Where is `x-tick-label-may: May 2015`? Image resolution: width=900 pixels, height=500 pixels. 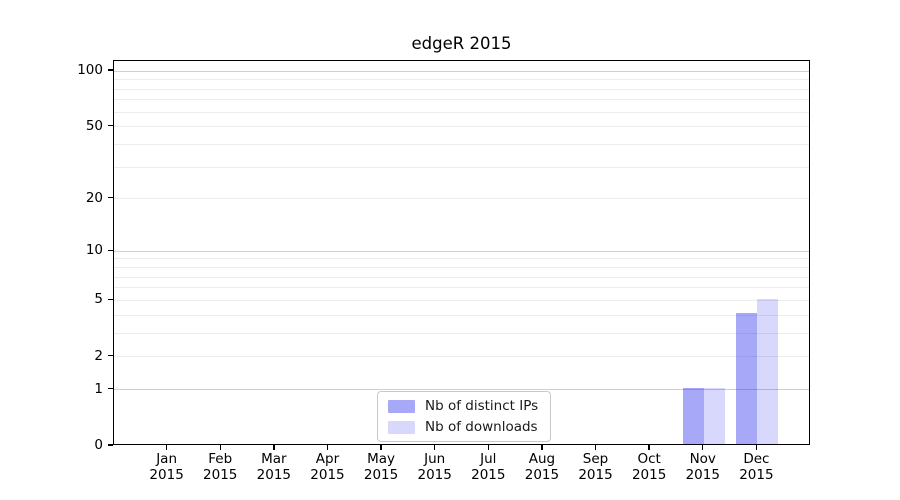
x-tick-label-may: May 2015 is located at coordinates (381, 467).